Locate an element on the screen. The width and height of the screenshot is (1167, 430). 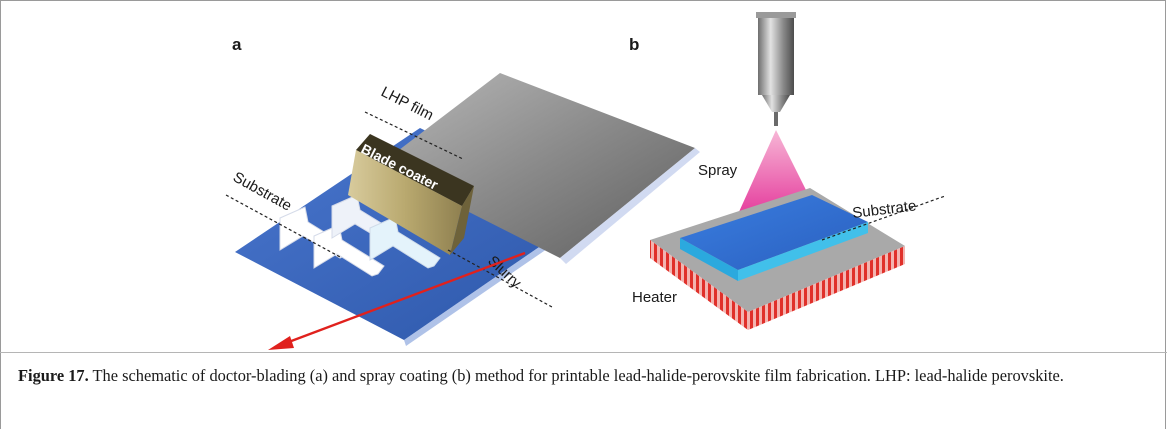
leader-lines-a is located at coordinates (389, 209).